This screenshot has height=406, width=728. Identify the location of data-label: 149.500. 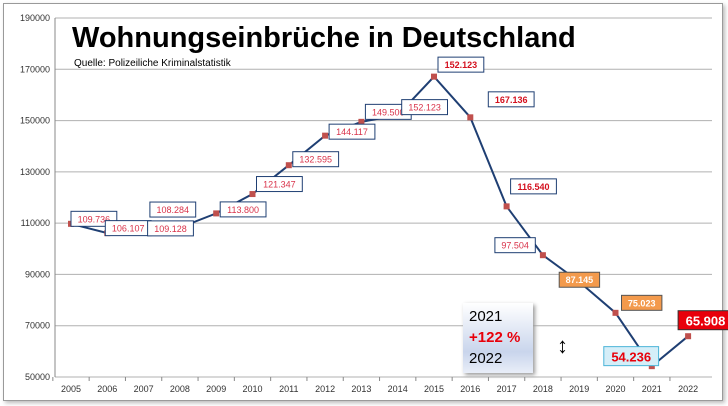
(388, 112).